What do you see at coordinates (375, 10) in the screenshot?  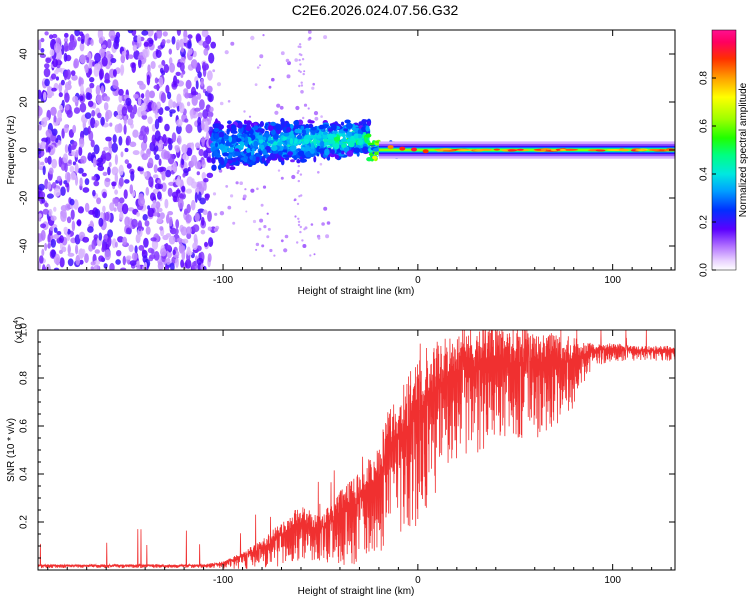 I see `page-title: C2E6.2026.024.07.56.G32` at bounding box center [375, 10].